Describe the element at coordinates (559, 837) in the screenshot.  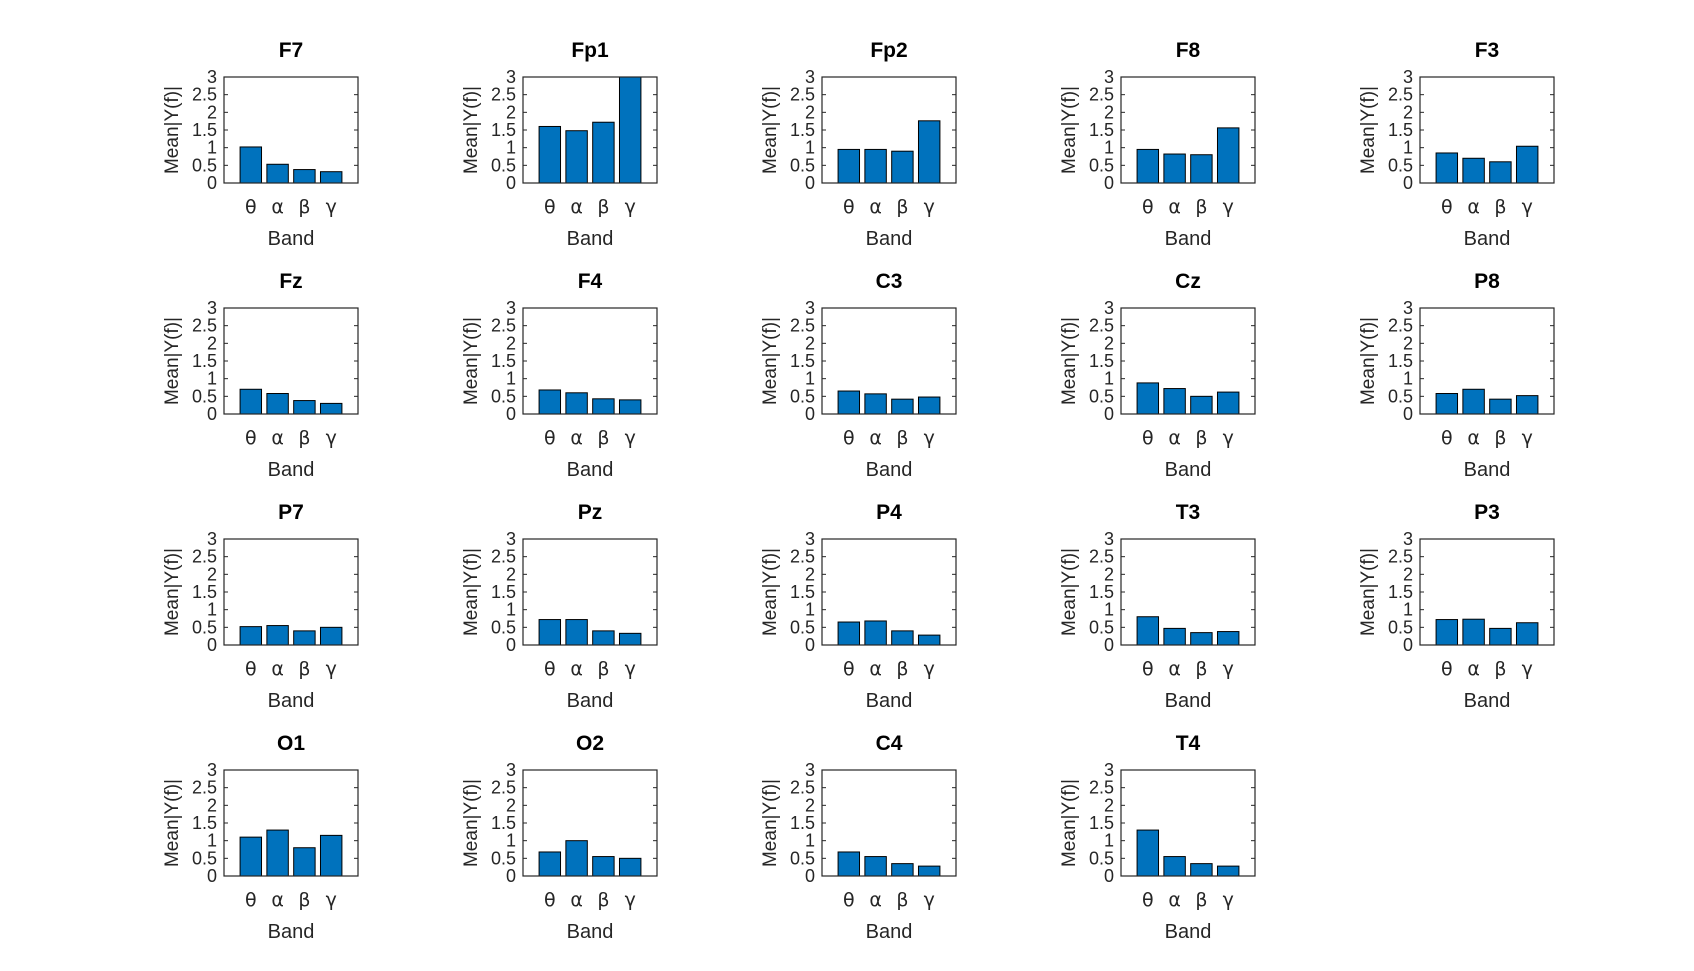
I see `subplot-o2: O2 θ α β γ 00.511.522.53 Band Mean|Y(f)|` at that location.